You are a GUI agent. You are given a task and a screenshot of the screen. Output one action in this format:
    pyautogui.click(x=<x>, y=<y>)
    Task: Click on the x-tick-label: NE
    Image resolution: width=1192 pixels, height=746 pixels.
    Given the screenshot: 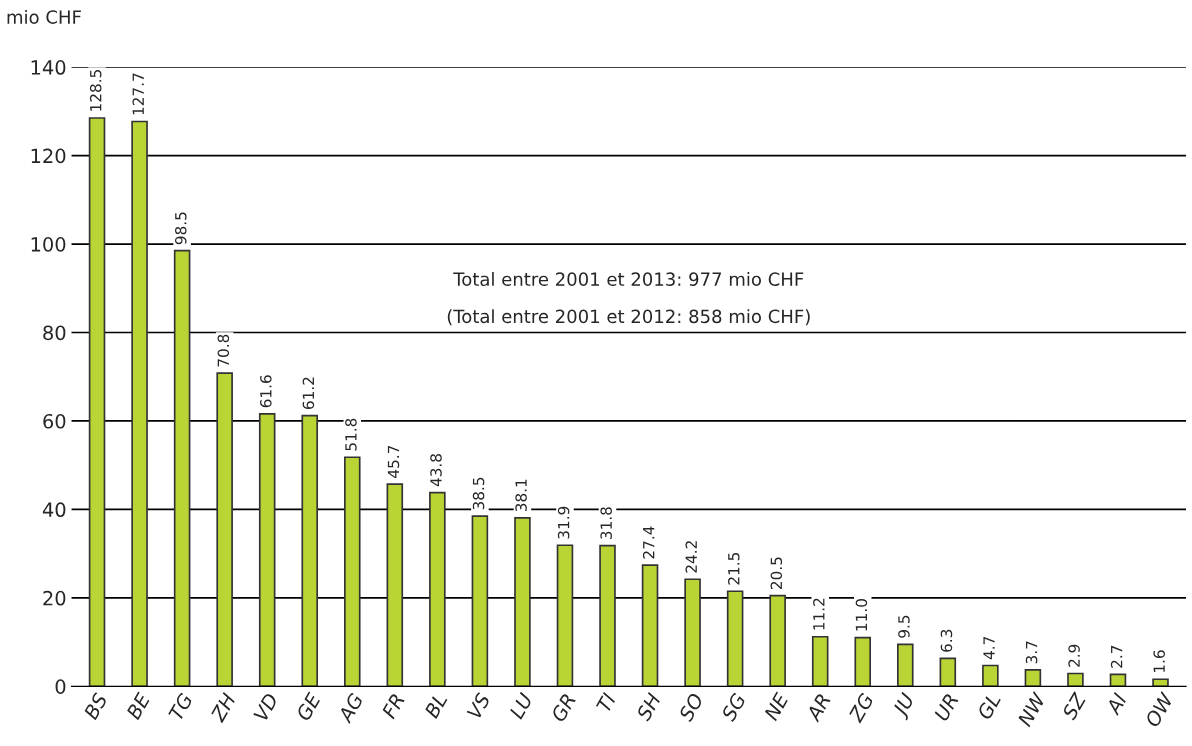 What is the action you would take?
    pyautogui.click(x=776, y=706)
    